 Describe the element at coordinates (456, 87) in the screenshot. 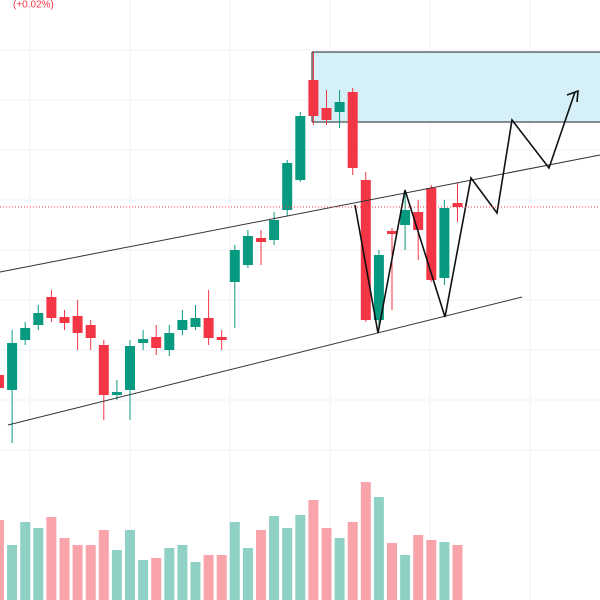

I see `target-zone` at that location.